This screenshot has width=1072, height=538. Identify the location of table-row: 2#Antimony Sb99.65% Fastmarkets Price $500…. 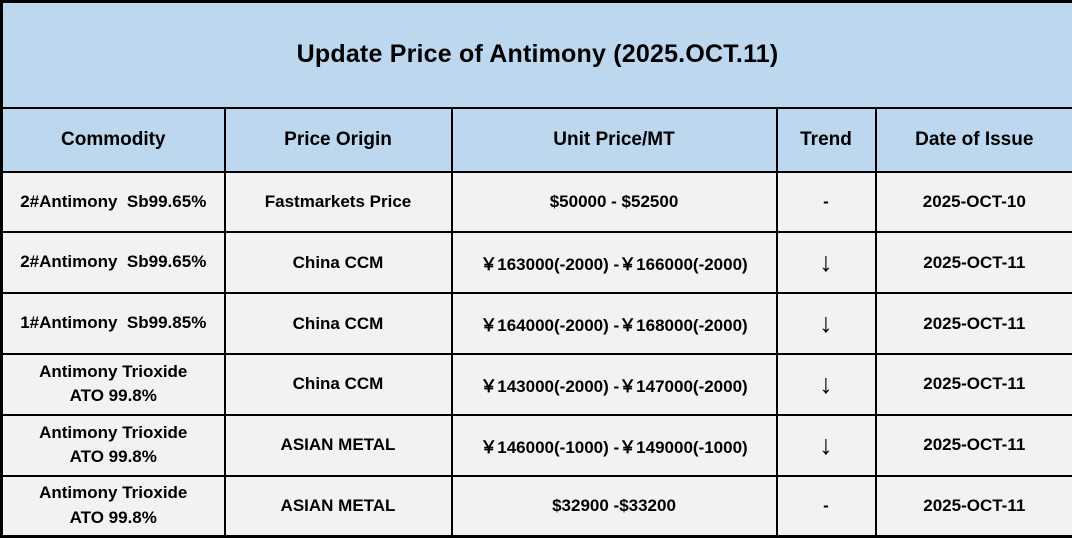
(536, 202).